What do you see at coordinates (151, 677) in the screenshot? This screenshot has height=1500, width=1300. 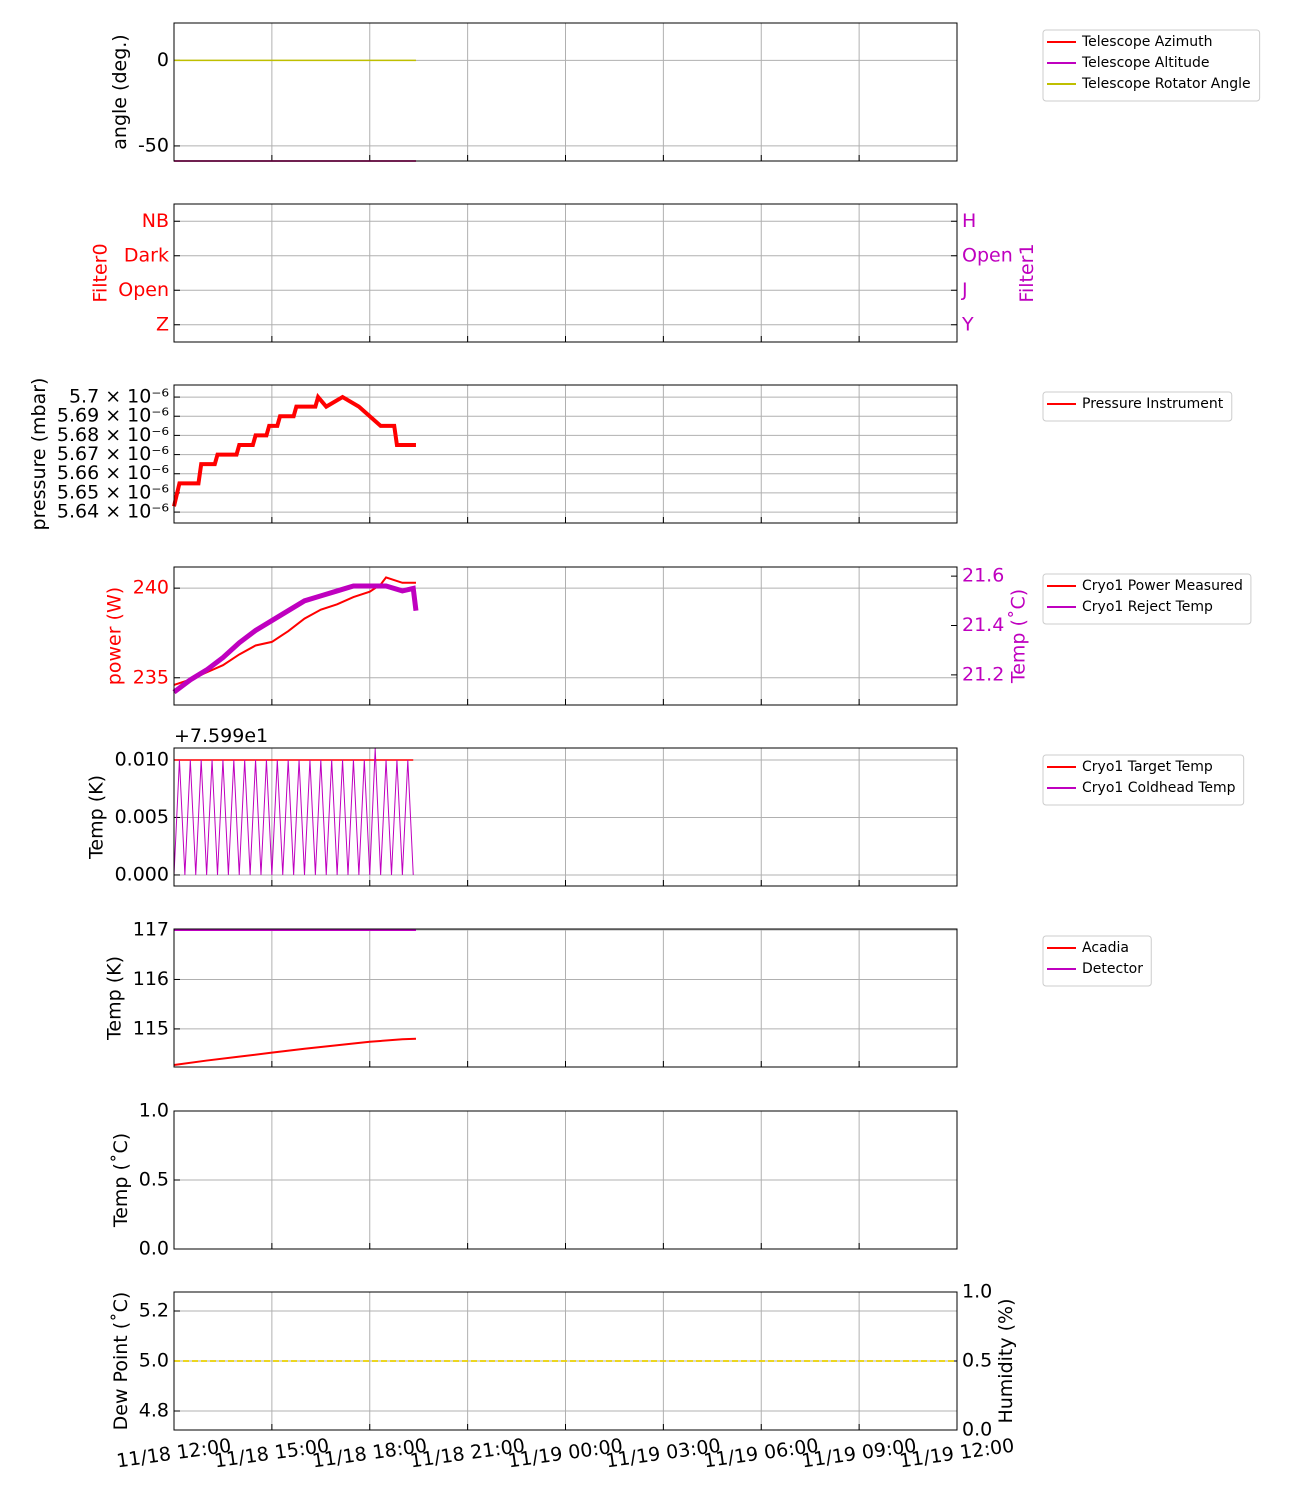 I see `y-tick-label: 235` at bounding box center [151, 677].